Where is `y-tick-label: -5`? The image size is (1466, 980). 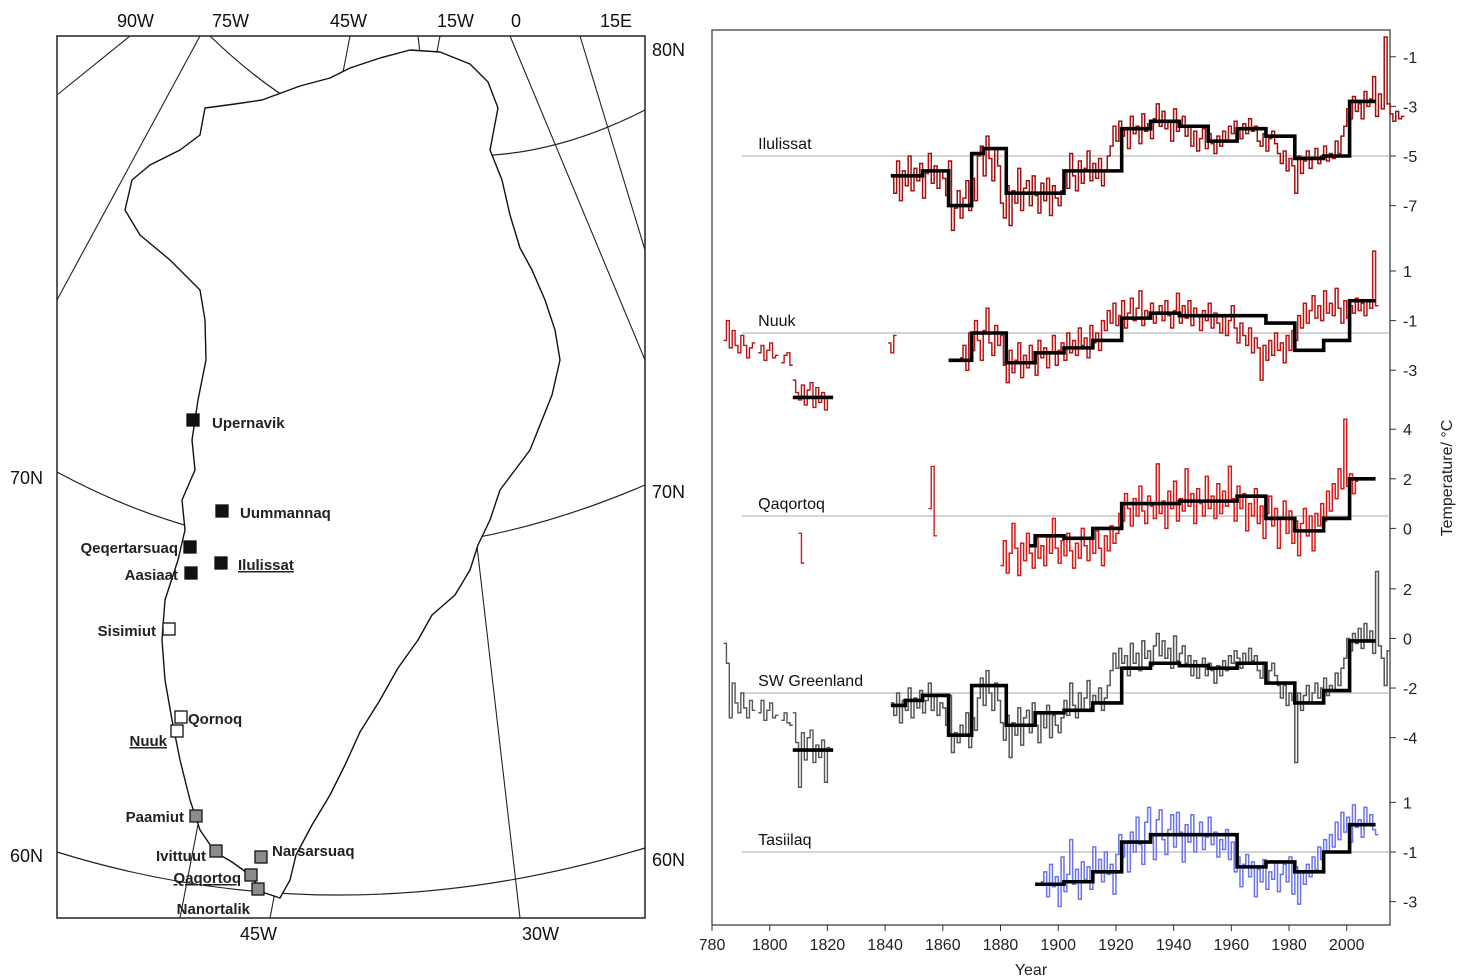 y-tick-label: -5 is located at coordinates (1410, 157).